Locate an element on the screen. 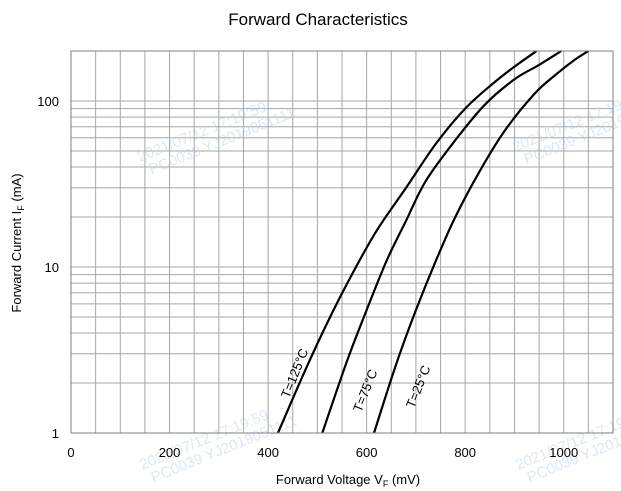 This screenshot has height=491, width=621. series-label-3: T=25°C is located at coordinates (418, 386).